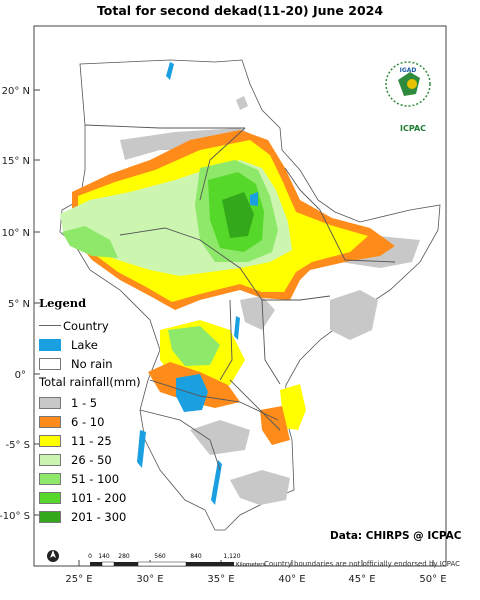 This screenshot has height=600, width=480. What do you see at coordinates (90, 556) in the screenshot?
I see `svg-text: 0` at bounding box center [90, 556].